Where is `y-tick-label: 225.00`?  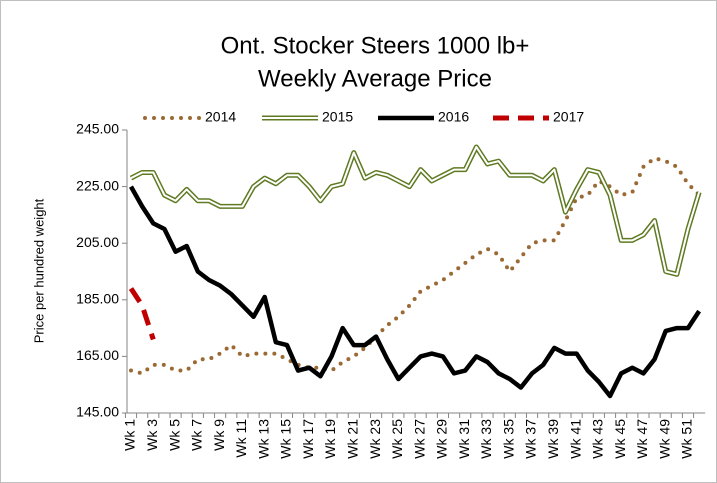
y-tick-label: 225.00 is located at coordinates (97, 185).